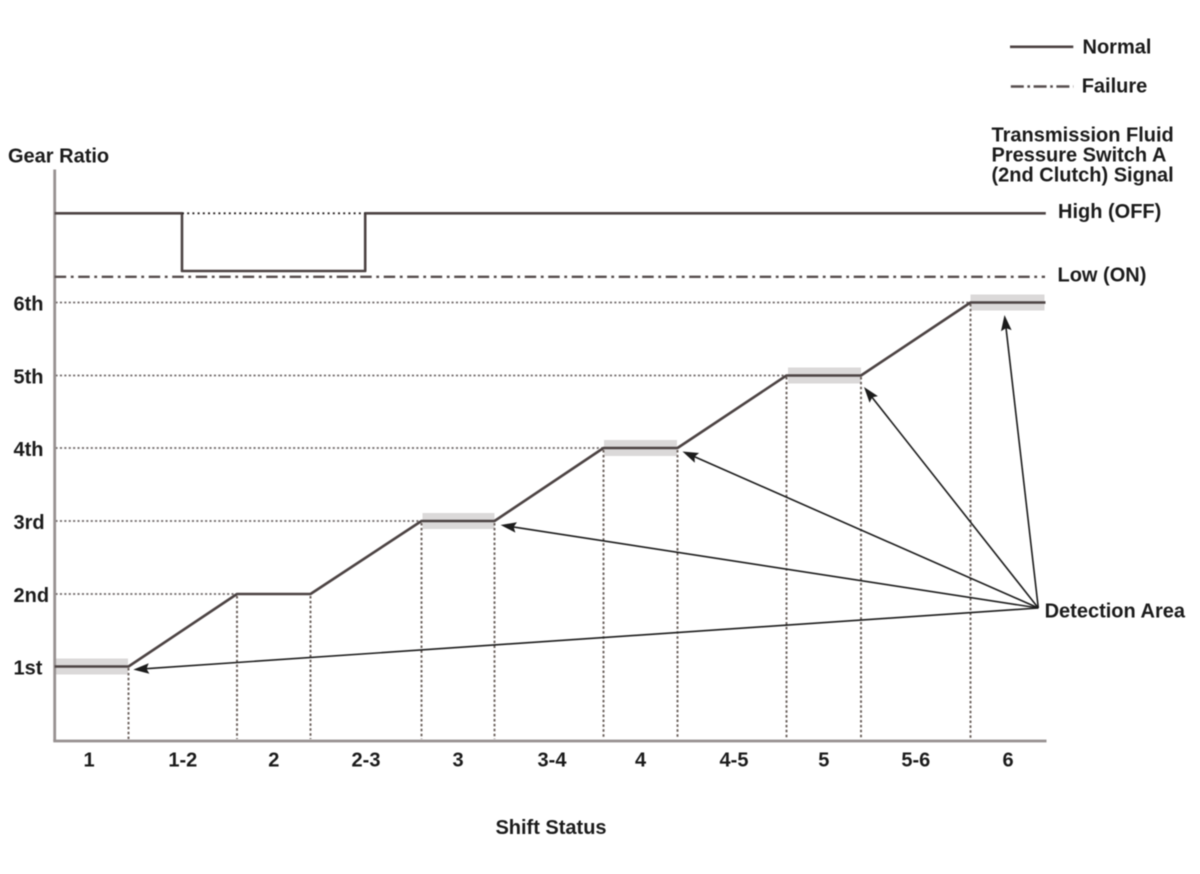 The width and height of the screenshot is (1200, 874). What do you see at coordinates (1115, 612) in the screenshot?
I see `svg-text: Detection Area` at bounding box center [1115, 612].